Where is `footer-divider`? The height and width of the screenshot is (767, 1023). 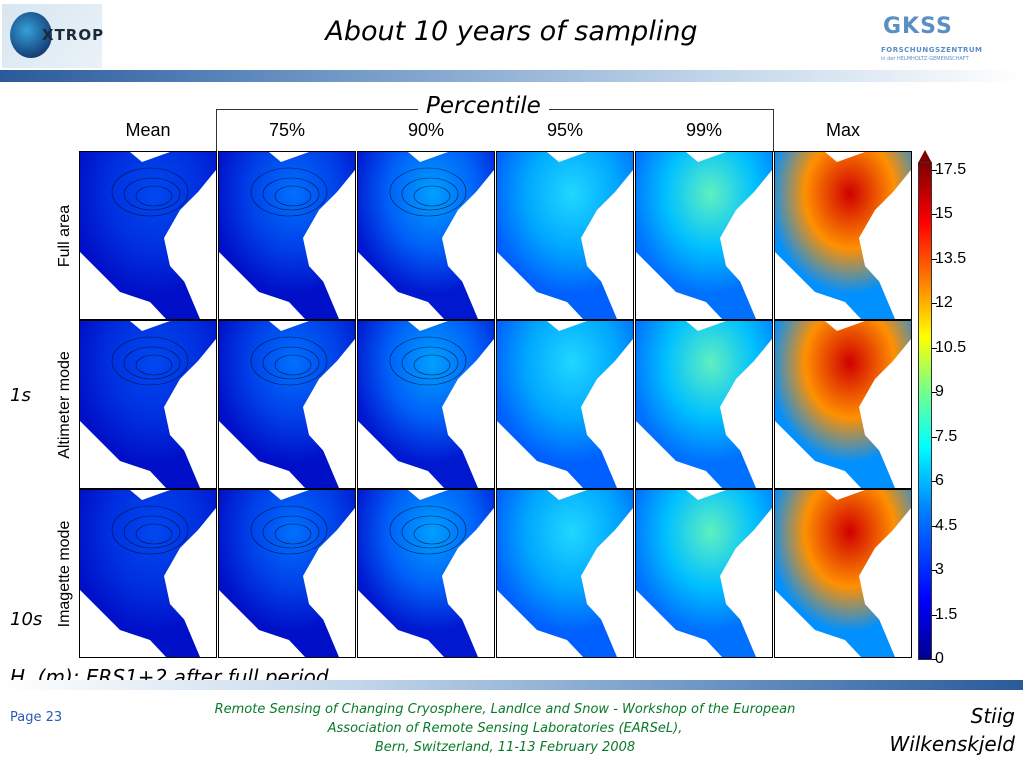 footer-divider is located at coordinates (511, 685).